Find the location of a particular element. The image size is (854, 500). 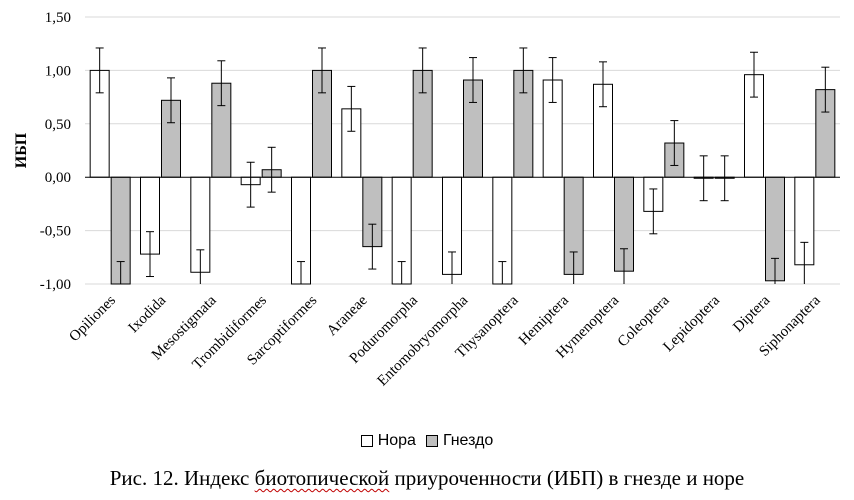

y-tick-label: 1,00 is located at coordinates (58, 71).